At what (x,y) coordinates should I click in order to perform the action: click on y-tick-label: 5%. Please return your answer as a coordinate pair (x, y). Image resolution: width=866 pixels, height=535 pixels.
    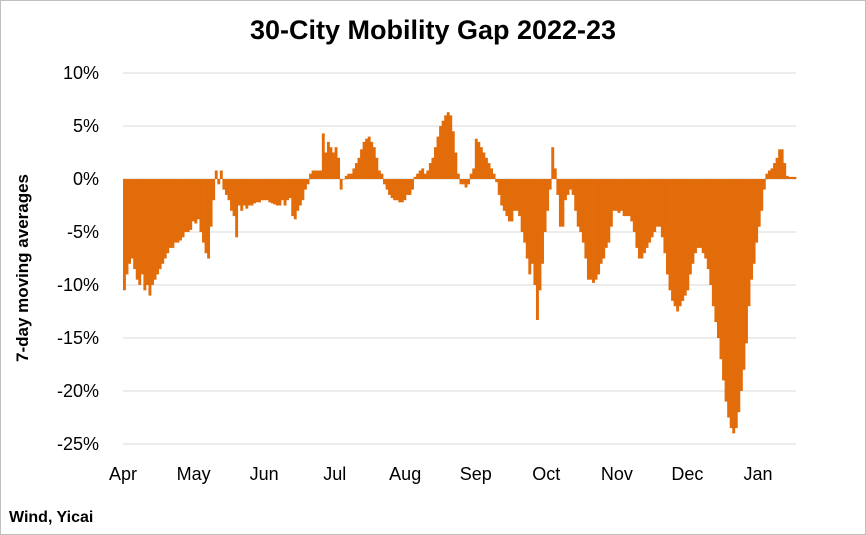
    Looking at the image, I should click on (86, 126).